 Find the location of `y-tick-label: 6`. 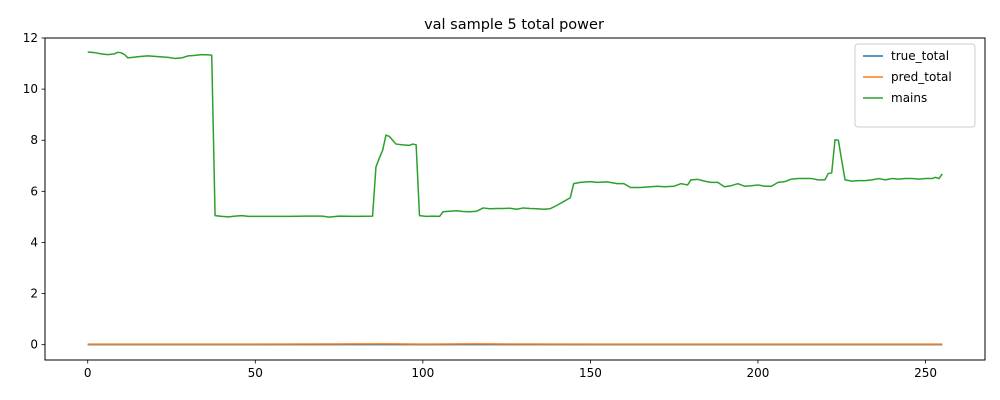

y-tick-label: 6 is located at coordinates (34, 191).